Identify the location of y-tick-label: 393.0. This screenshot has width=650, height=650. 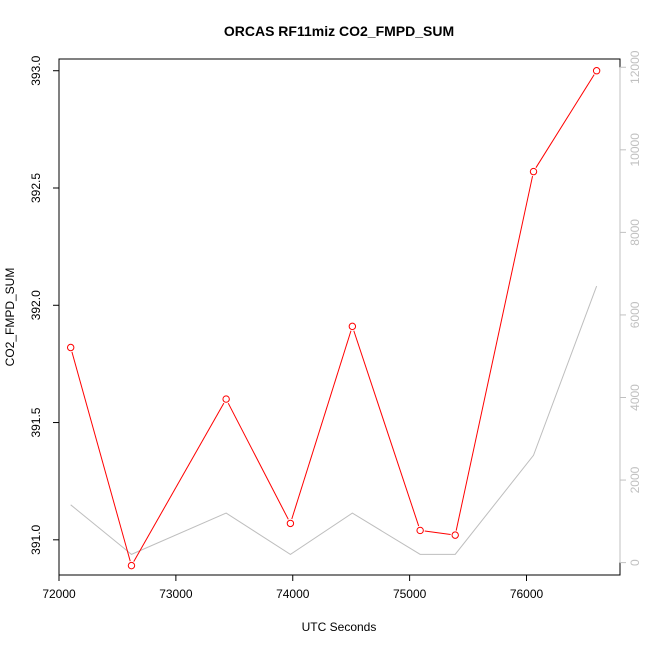
(36, 70).